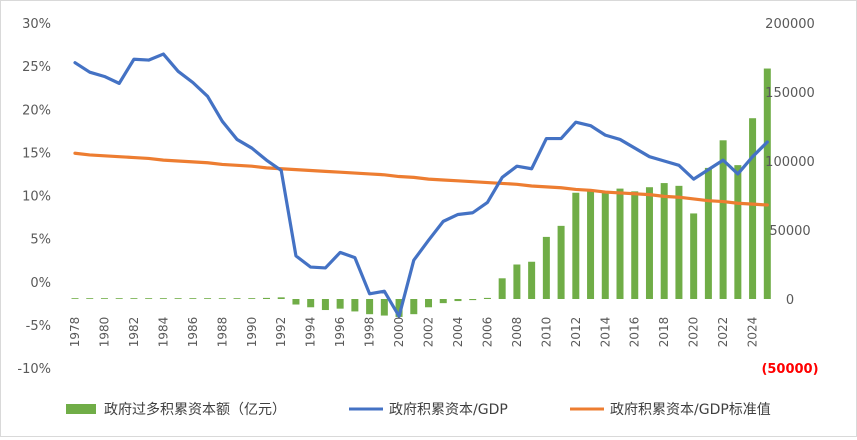 This screenshot has width=857, height=440. Describe the element at coordinates (399, 332) in the screenshot. I see `x-tick-label: 2000` at that location.